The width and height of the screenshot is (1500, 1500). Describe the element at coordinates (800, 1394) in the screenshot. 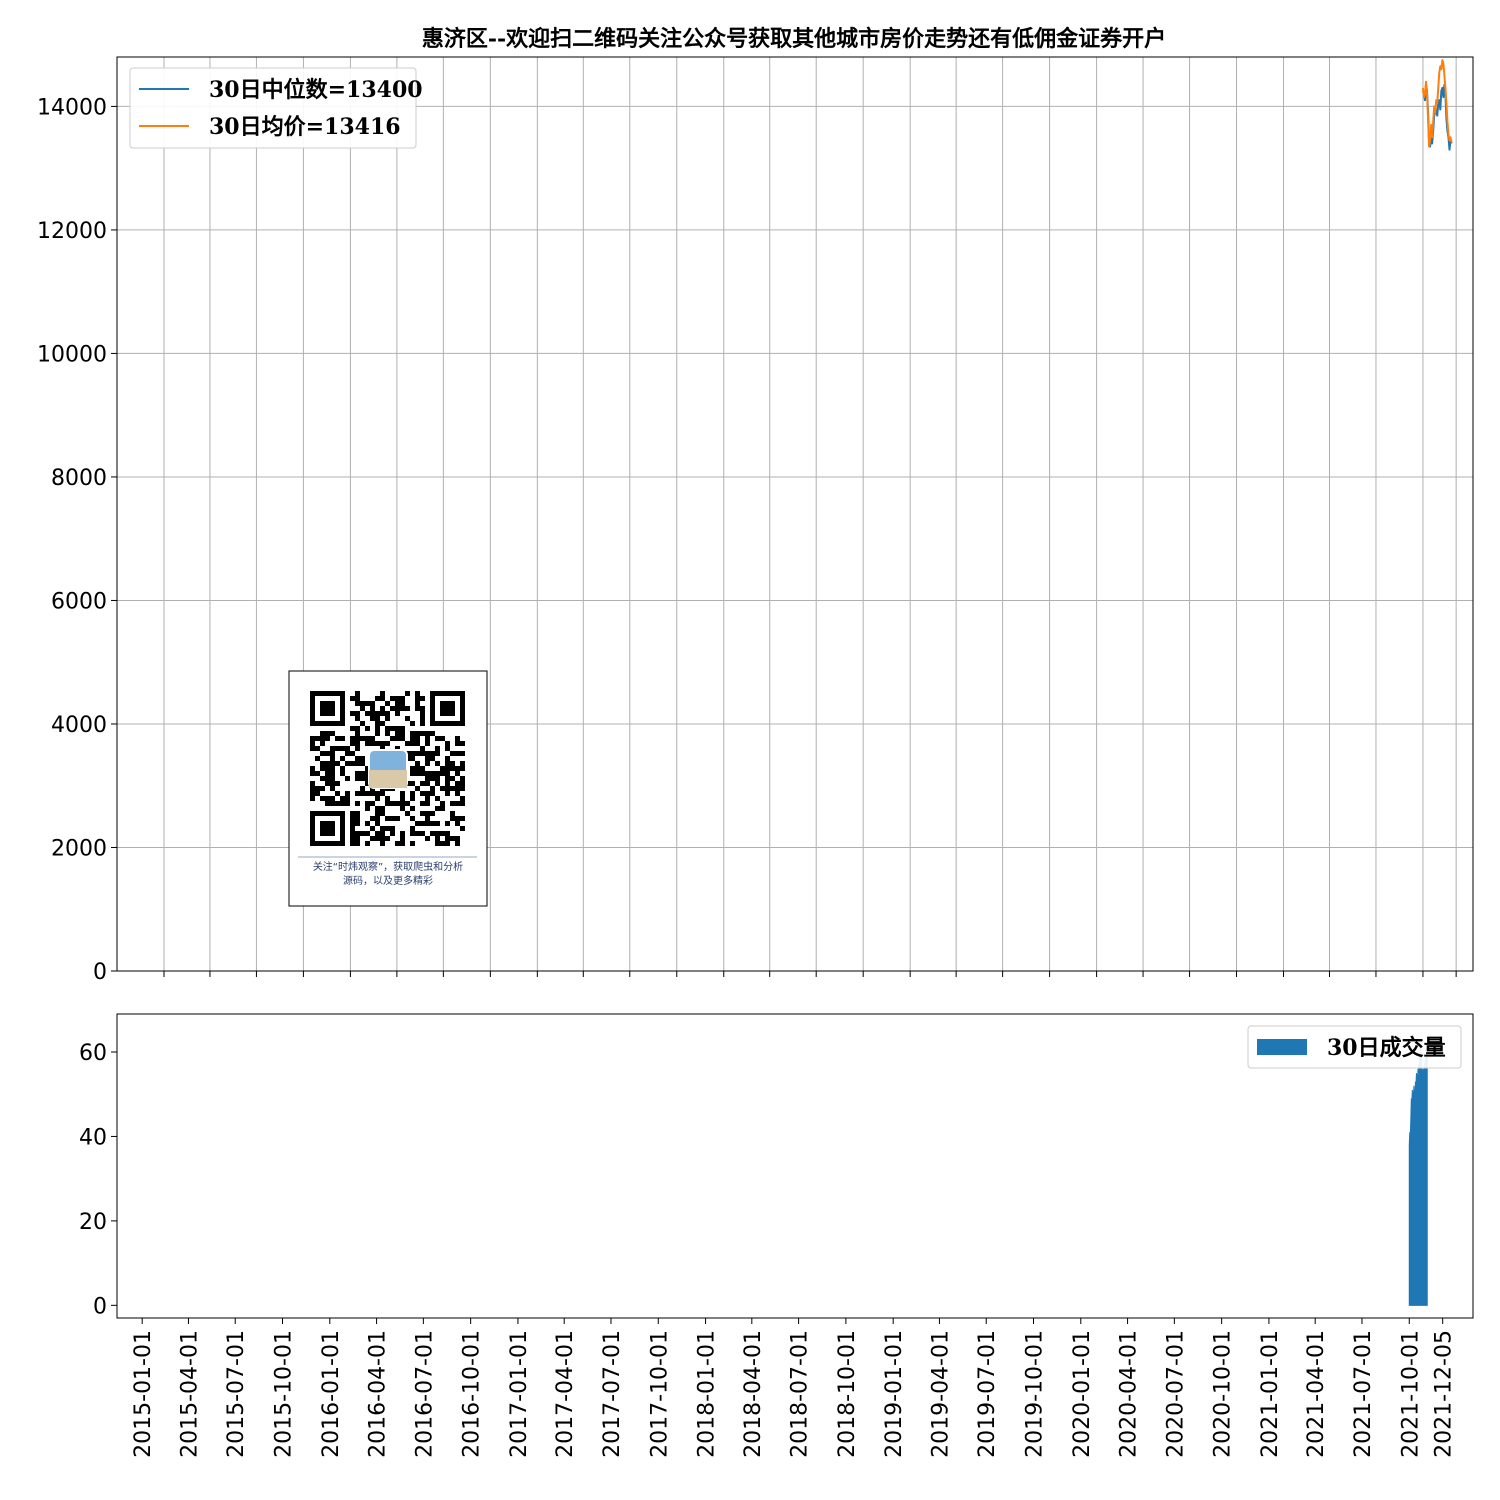

I see `x-tick-label: 2018-07-01` at that location.